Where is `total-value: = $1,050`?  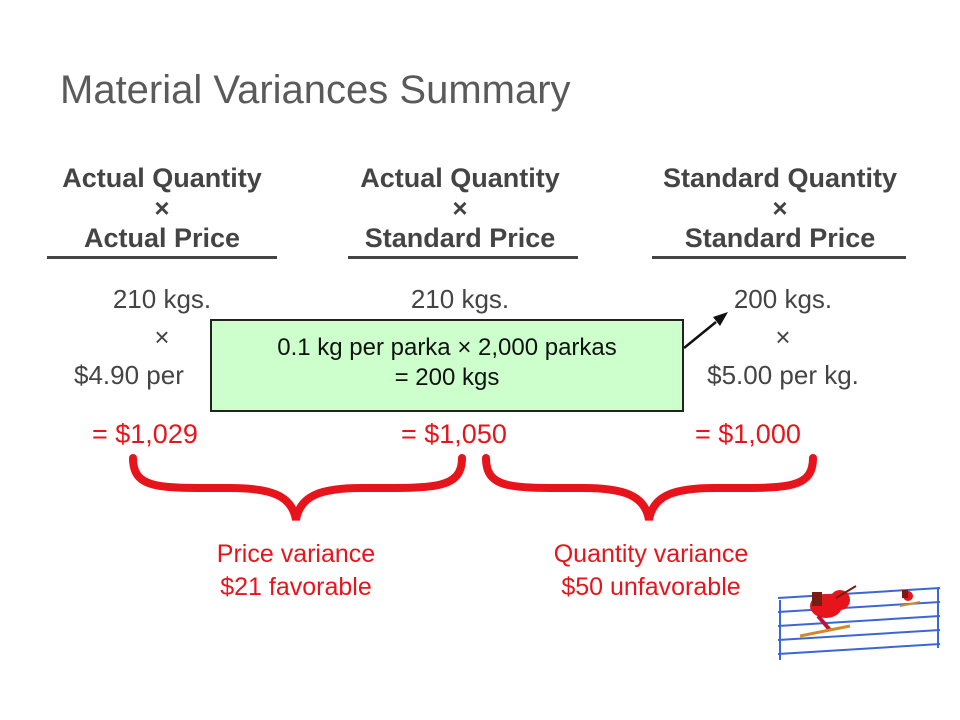 total-value: = $1,050 is located at coordinates (454, 434).